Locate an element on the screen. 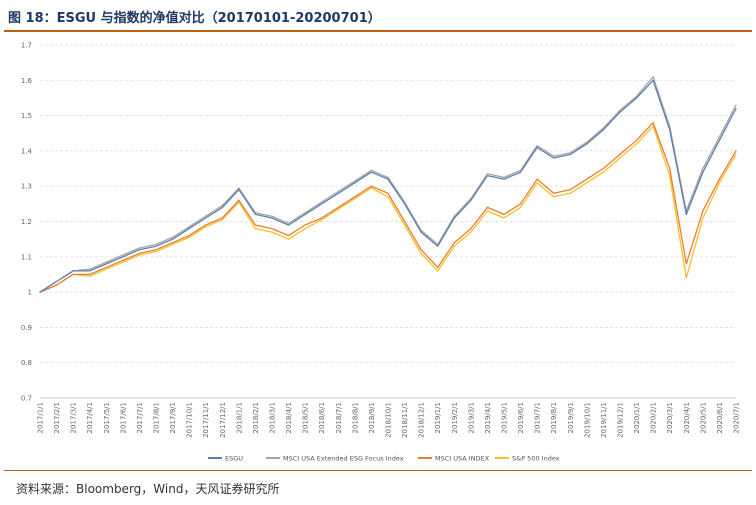 This screenshot has width=756, height=505. y-tick-label: 1.5 is located at coordinates (26, 116).